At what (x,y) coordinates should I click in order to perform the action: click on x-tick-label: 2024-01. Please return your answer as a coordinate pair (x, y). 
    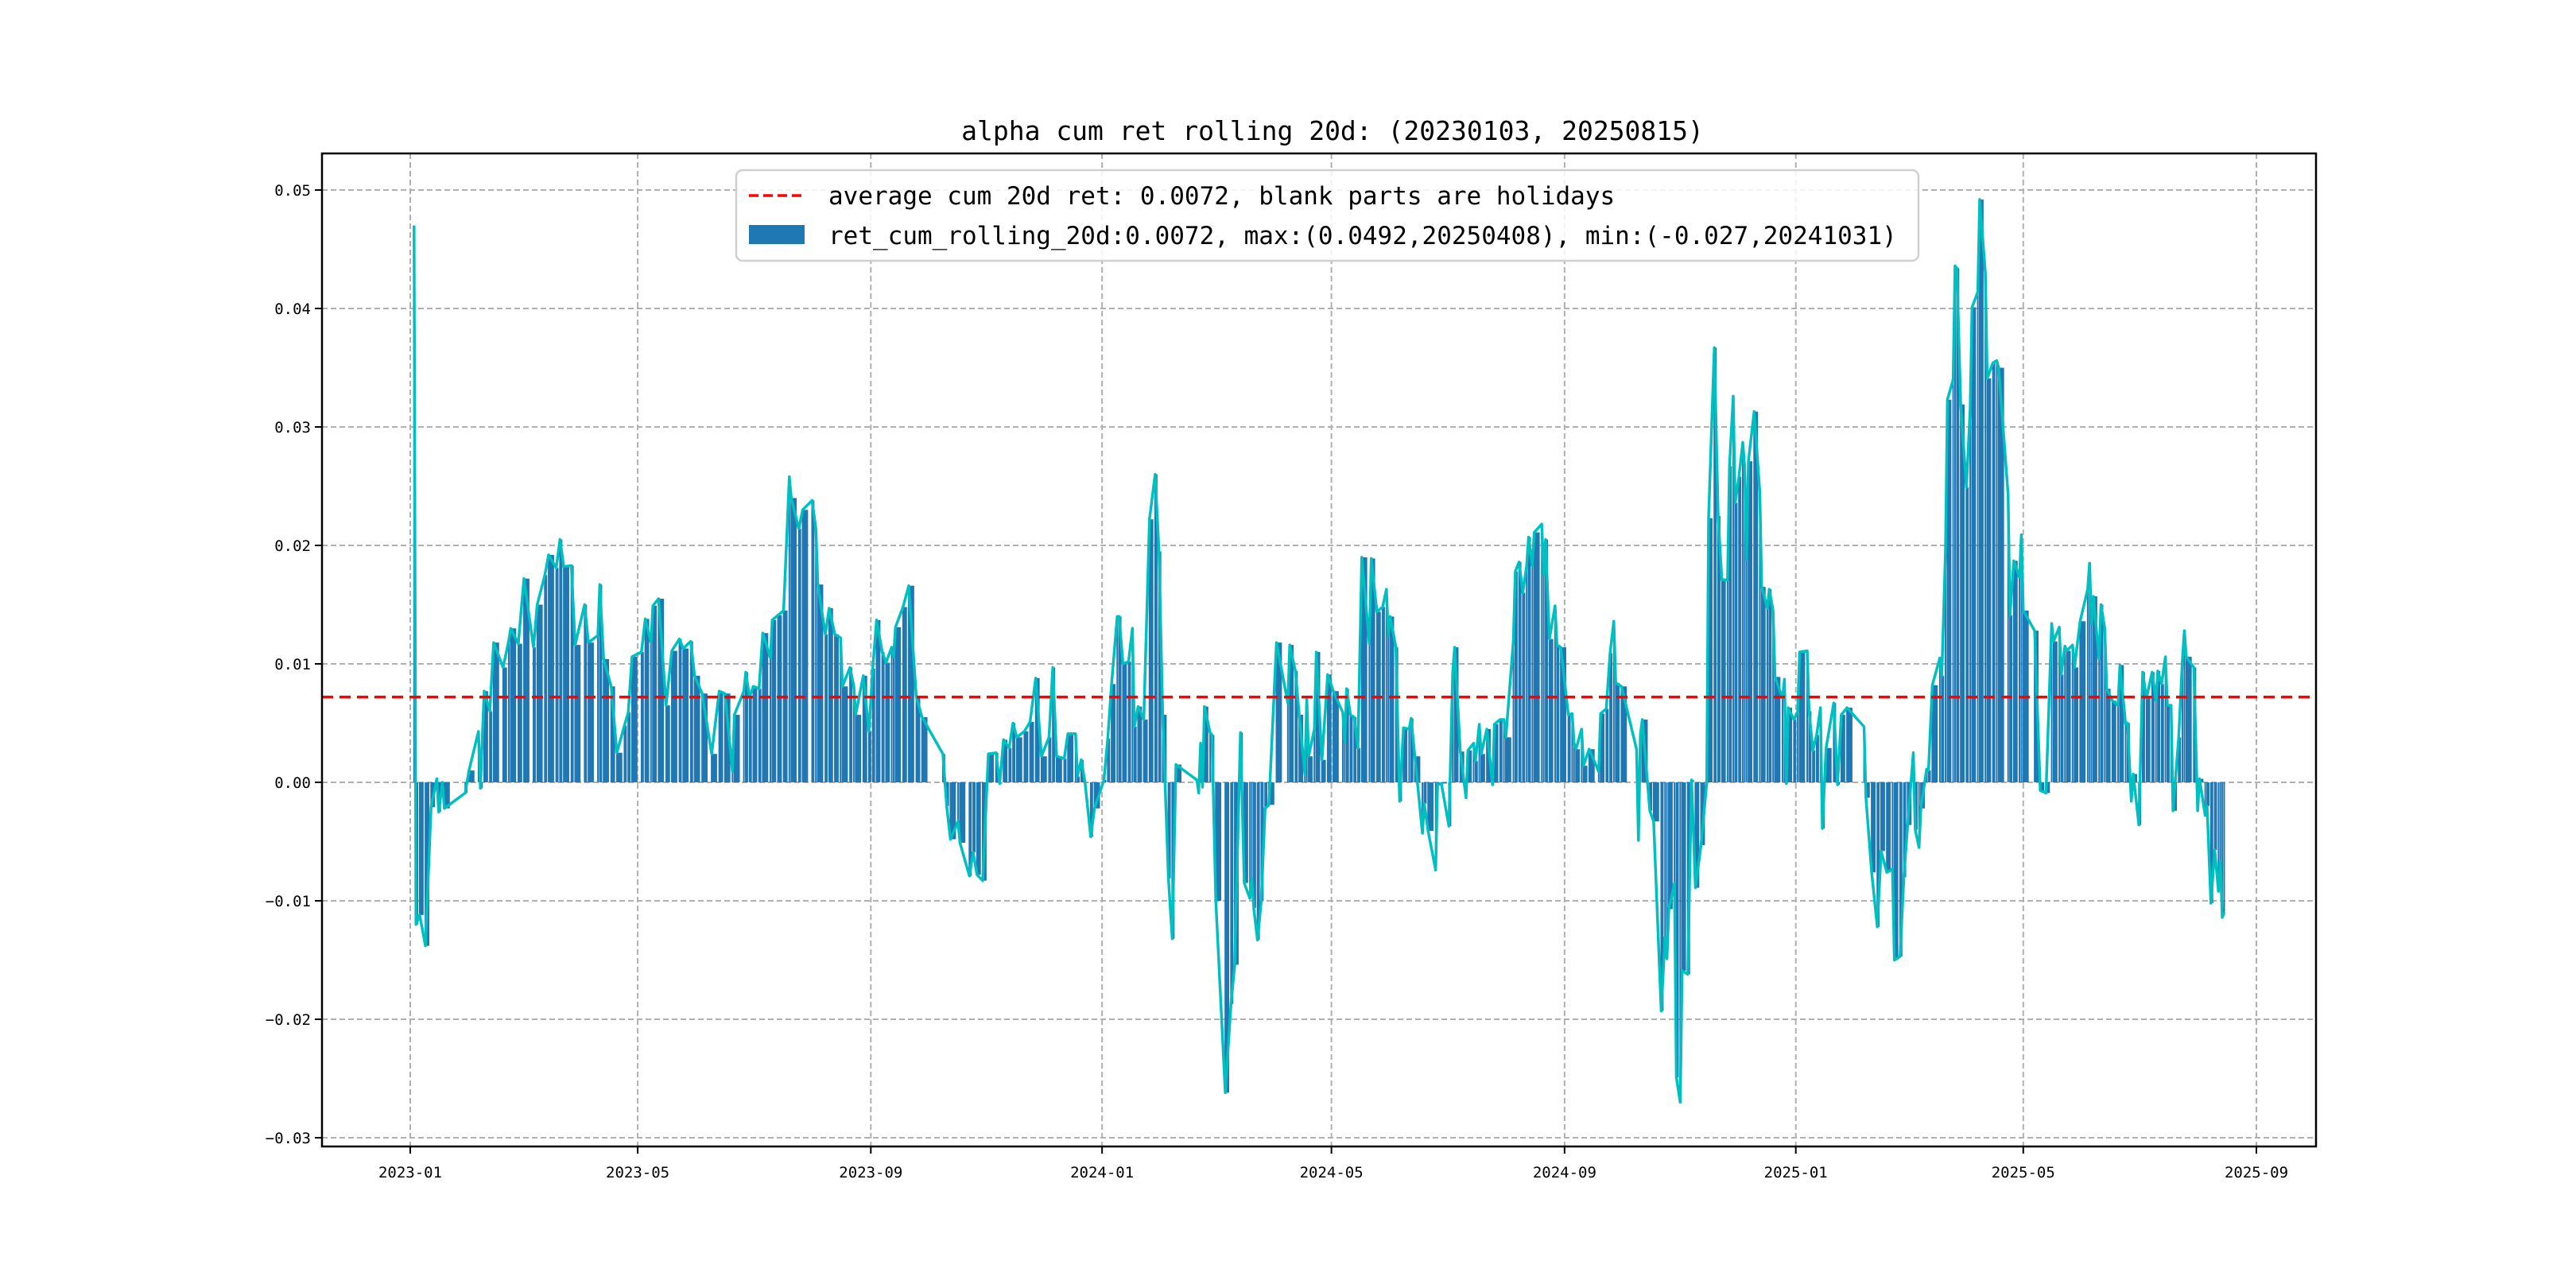
    Looking at the image, I should click on (1102, 1172).